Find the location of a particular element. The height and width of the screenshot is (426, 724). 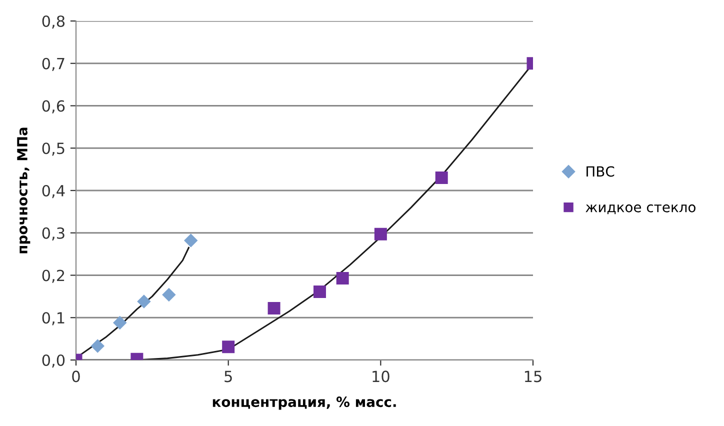

legend-label: ПВС is located at coordinates (600, 171).